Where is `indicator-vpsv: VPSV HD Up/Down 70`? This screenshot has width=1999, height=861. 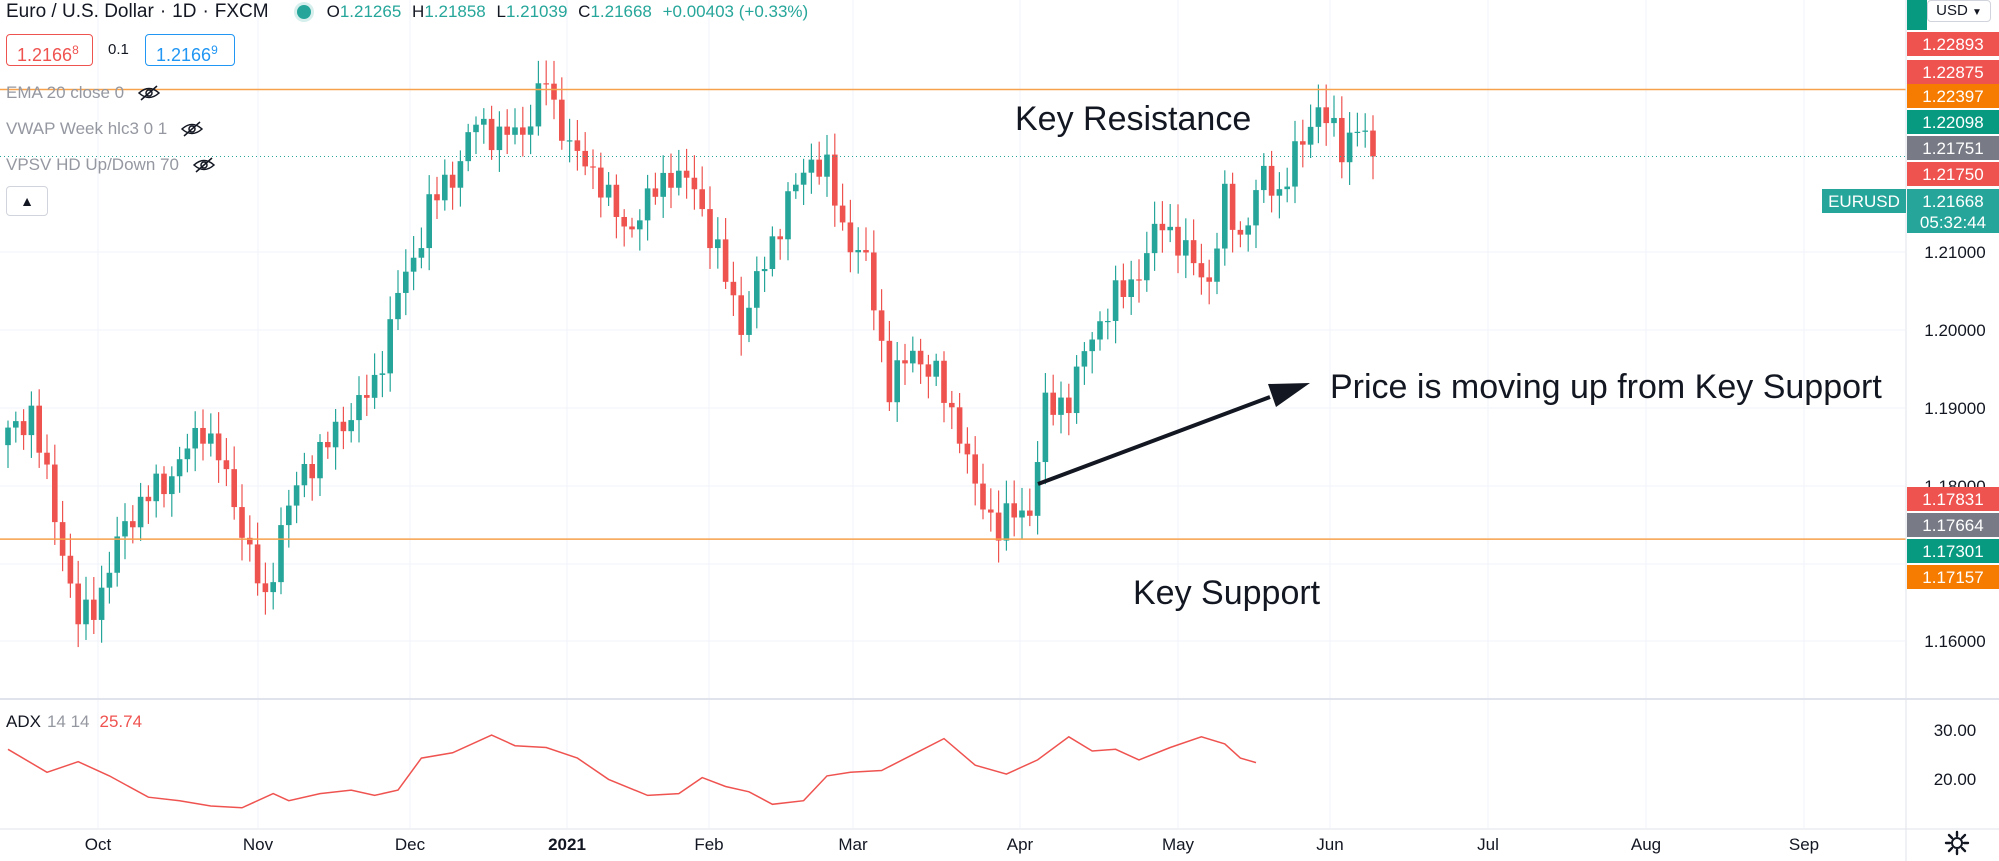 indicator-vpsv: VPSV HD Up/Down 70 is located at coordinates (110, 165).